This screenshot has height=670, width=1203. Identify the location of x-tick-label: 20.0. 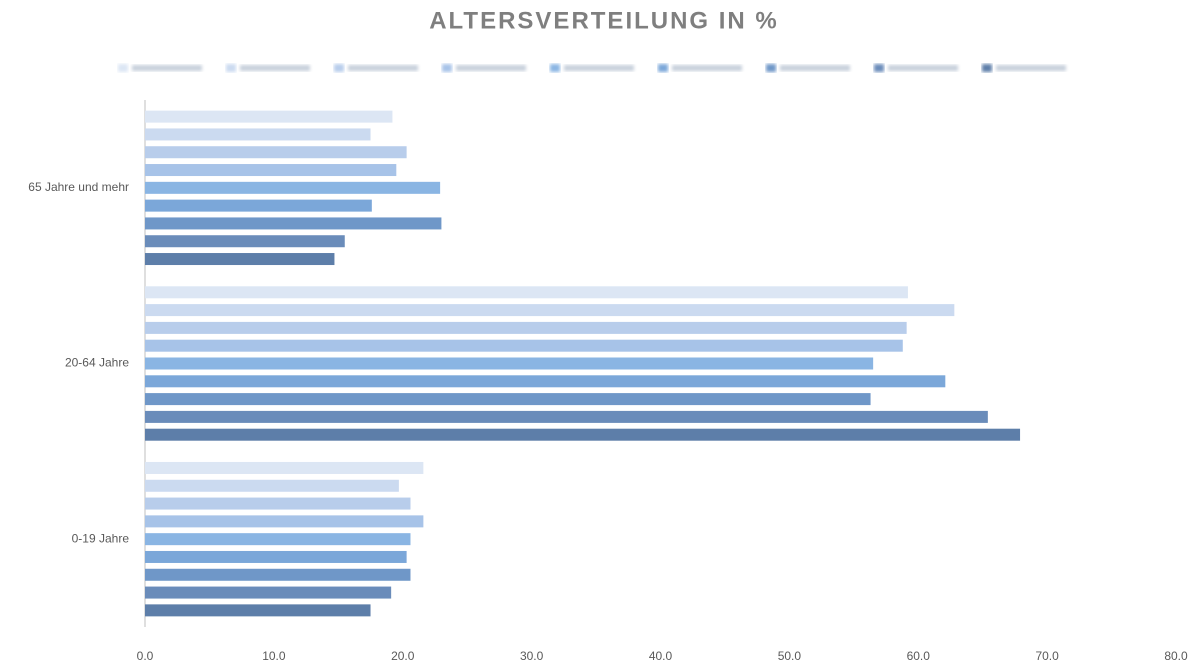
(403, 656).